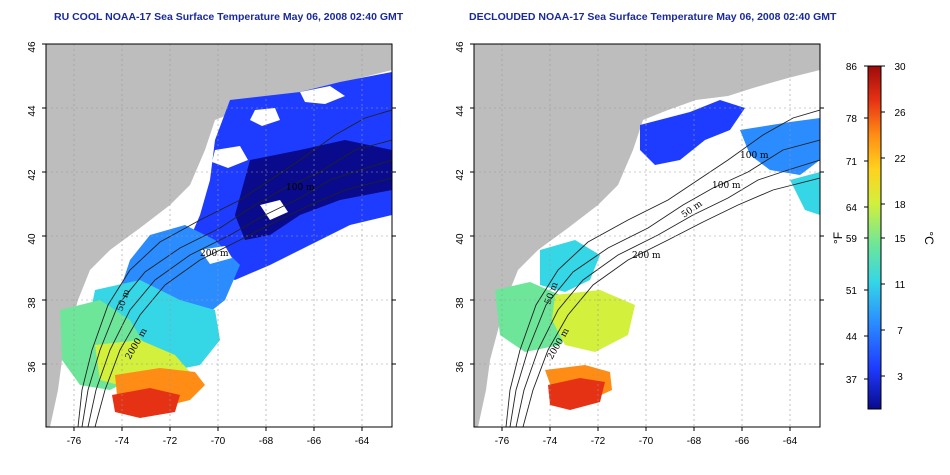 The width and height of the screenshot is (950, 475). I want to click on left-lat-label-38: 38, so click(32, 303).